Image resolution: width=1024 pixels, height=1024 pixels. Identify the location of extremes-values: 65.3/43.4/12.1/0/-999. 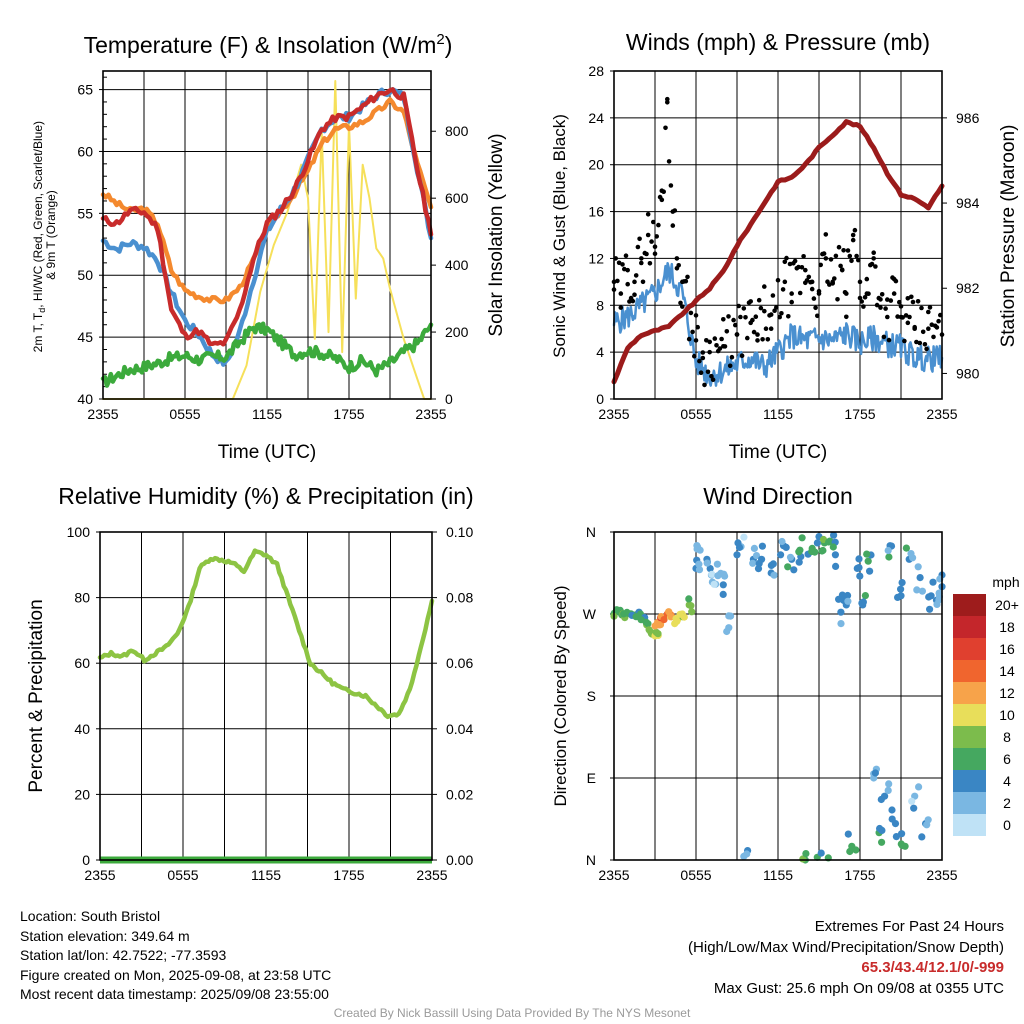
(932, 967).